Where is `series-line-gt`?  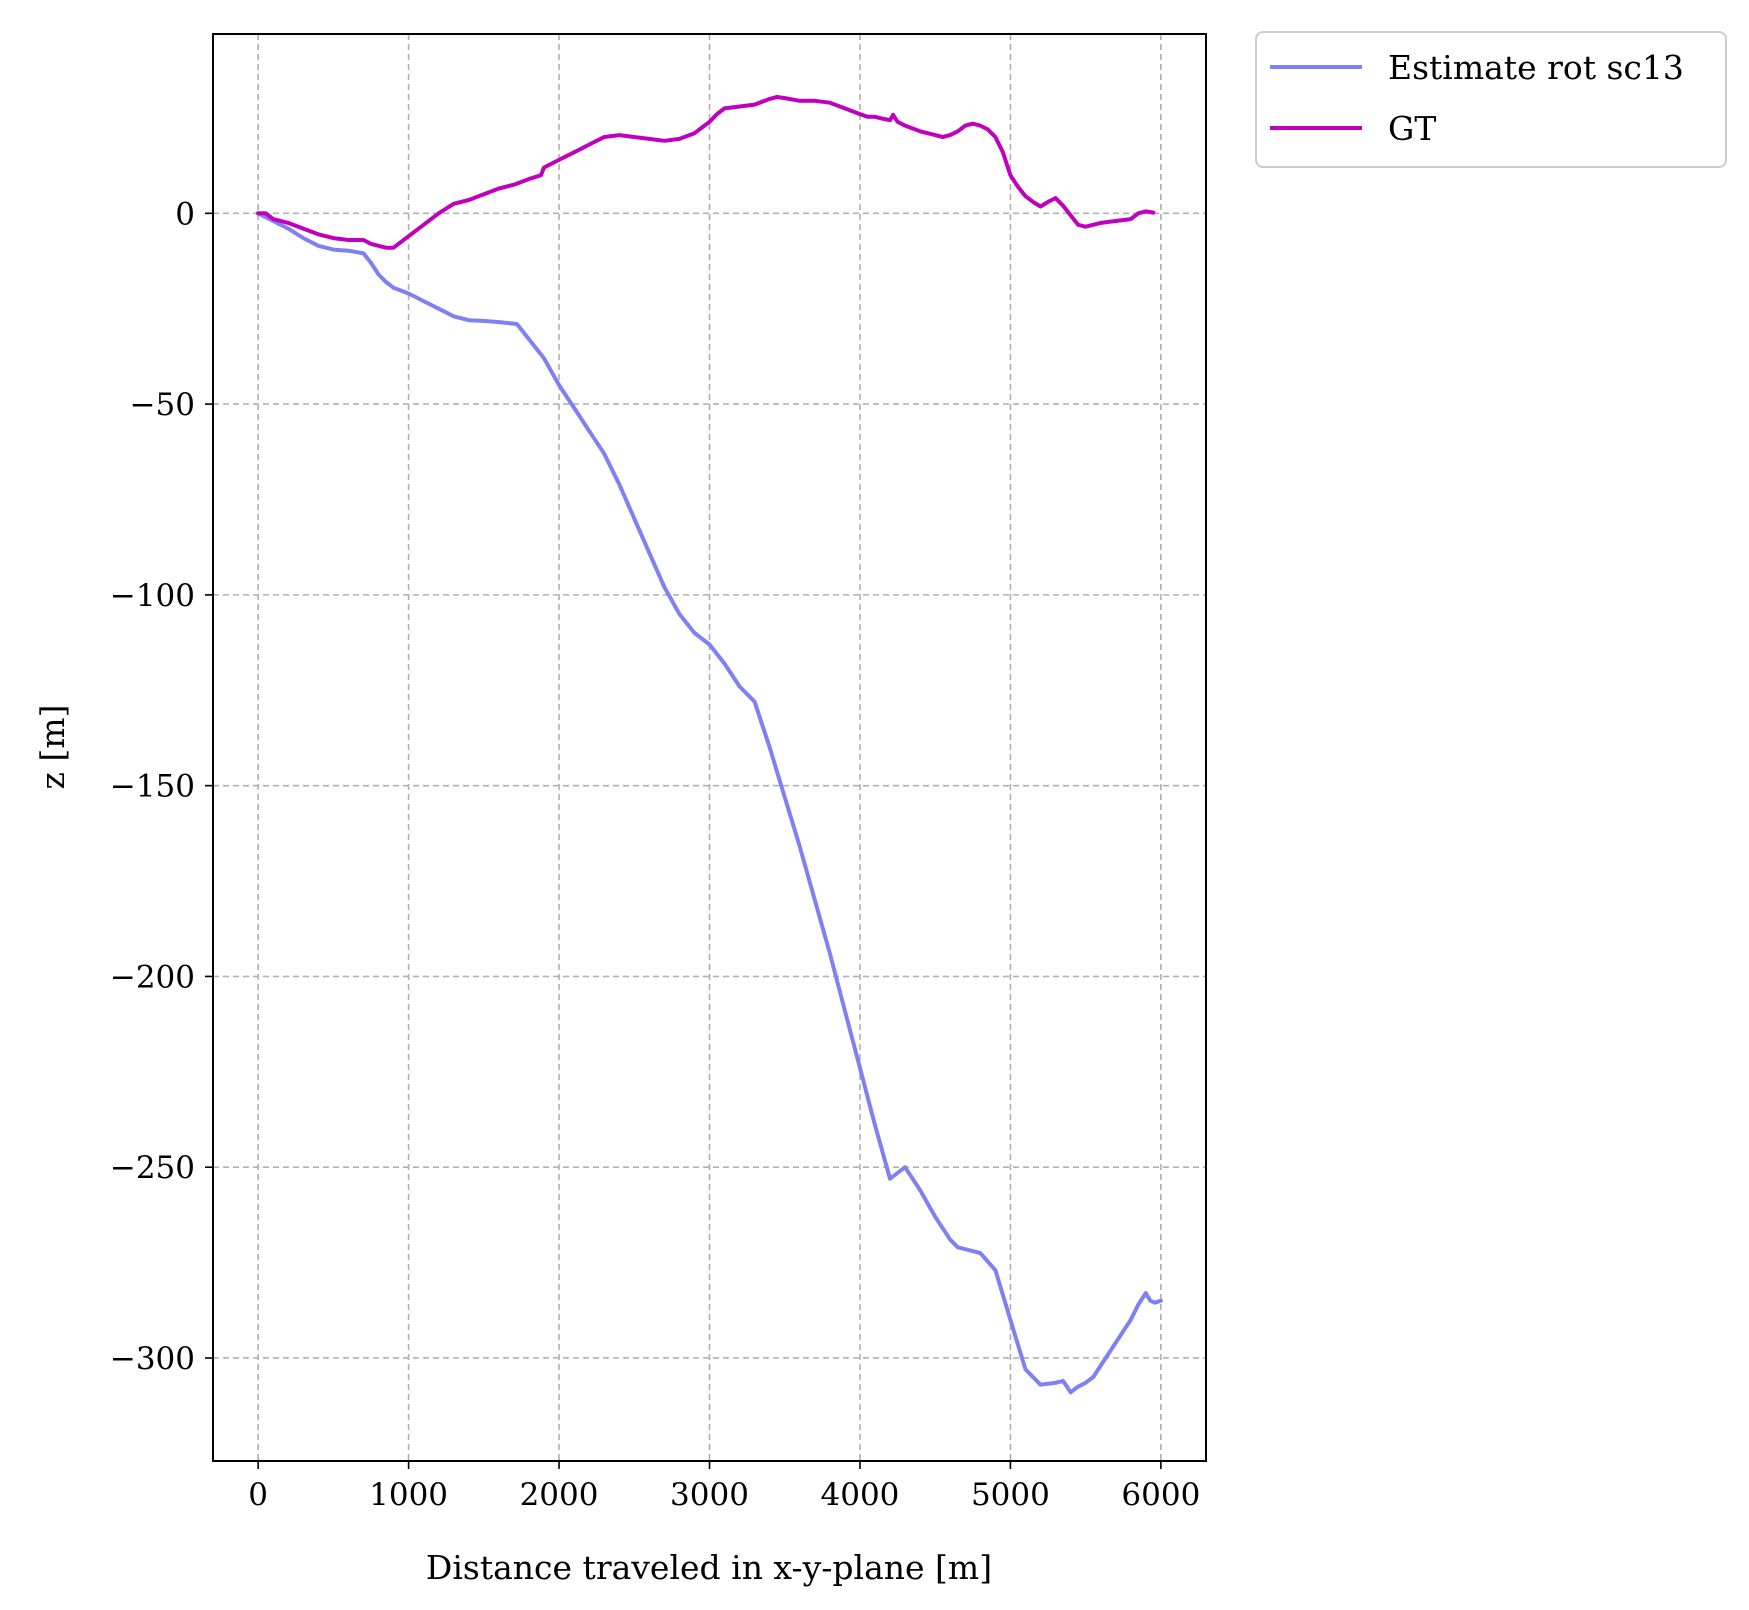
series-line-gt is located at coordinates (706, 172).